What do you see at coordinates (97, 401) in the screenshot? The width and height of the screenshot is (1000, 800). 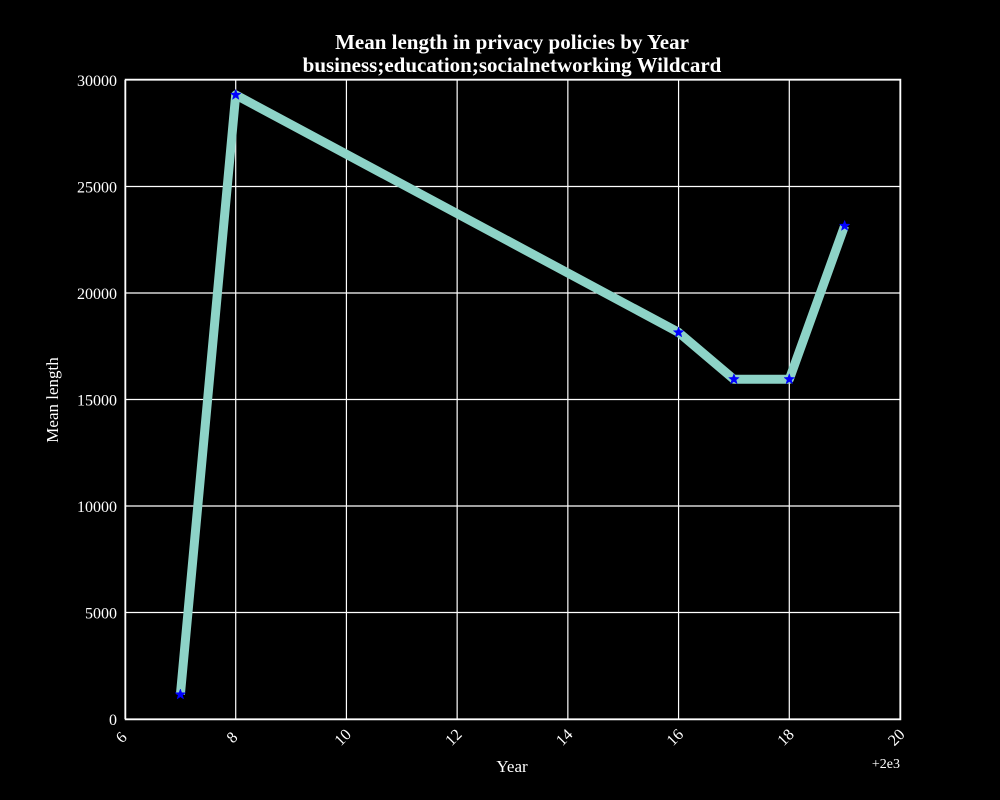 I see `y-tick-label: 15000` at bounding box center [97, 401].